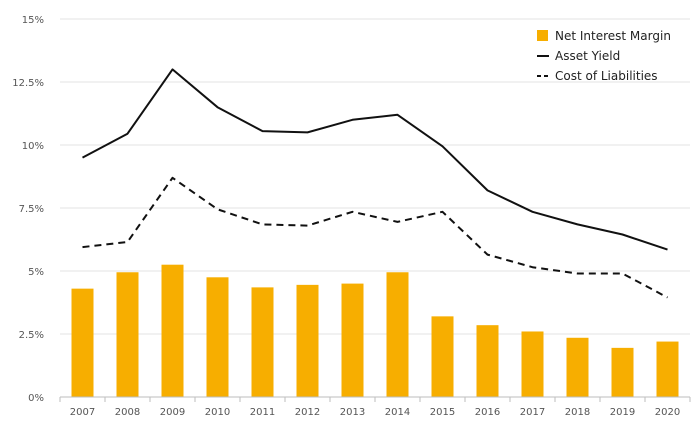 Image resolution: width=700 pixels, height=433 pixels. Describe the element at coordinates (487, 412) in the screenshot. I see `x-tick-label: 2016` at that location.